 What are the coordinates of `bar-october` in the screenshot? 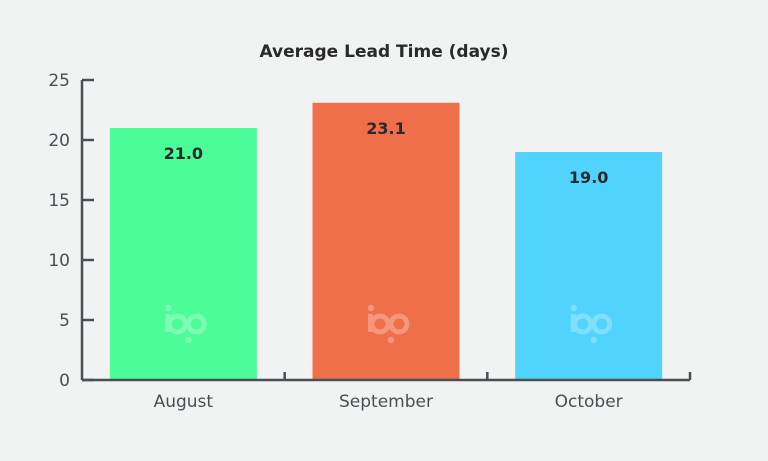 It's located at (589, 266).